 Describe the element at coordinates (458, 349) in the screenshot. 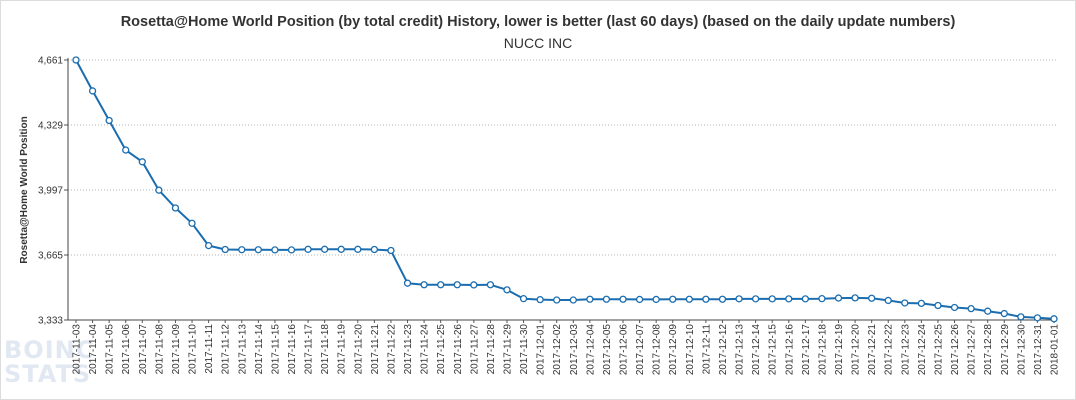

I see `x-tick-label: 2017-11-26` at that location.